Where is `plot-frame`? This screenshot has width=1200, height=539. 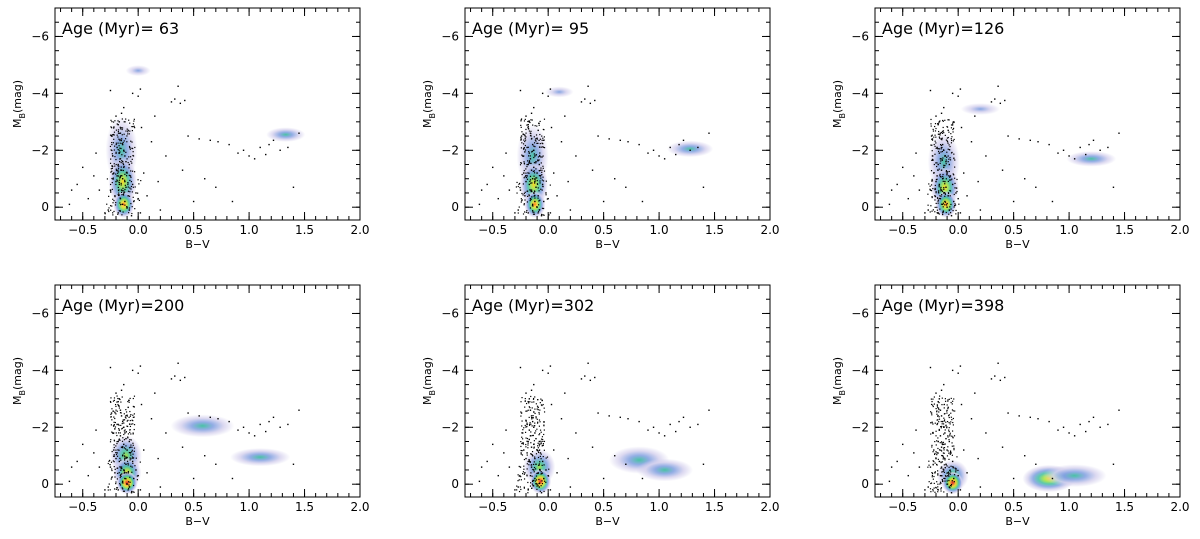
plot-frame is located at coordinates (207, 114).